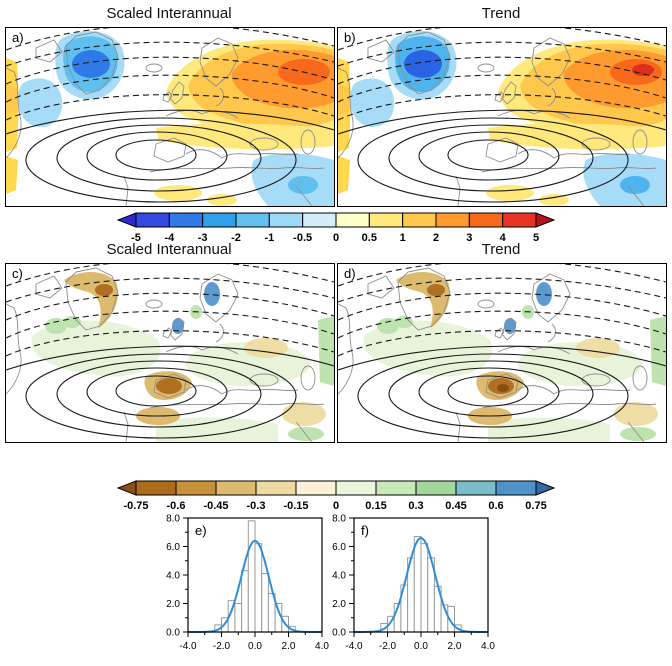 This screenshot has width=672, height=666. Describe the element at coordinates (488, 646) in the screenshot. I see `x-tick-label: 4.0` at that location.